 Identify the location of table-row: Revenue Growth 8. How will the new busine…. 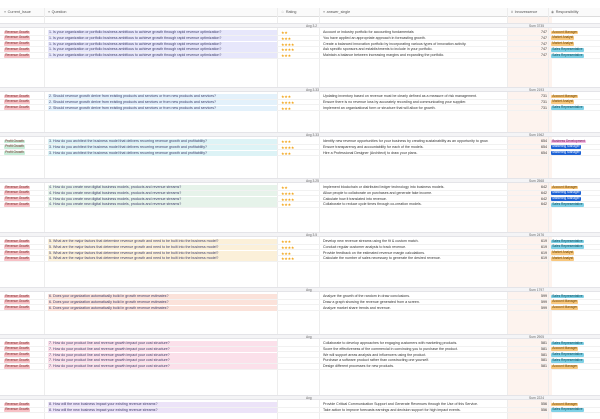
(300, 411).